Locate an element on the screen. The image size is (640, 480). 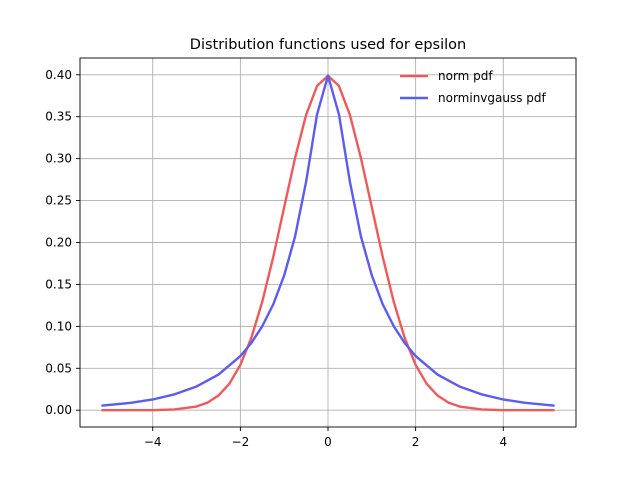
x-tick-label: 2 is located at coordinates (416, 442).